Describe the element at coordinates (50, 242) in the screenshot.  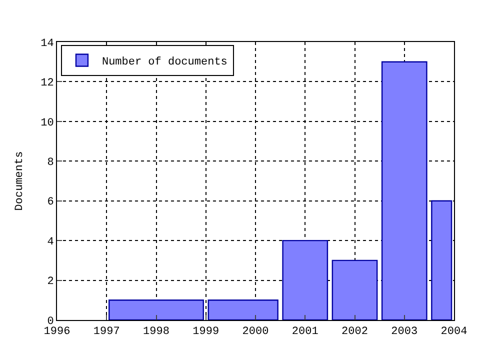
I see `y-tick-label: 4` at that location.